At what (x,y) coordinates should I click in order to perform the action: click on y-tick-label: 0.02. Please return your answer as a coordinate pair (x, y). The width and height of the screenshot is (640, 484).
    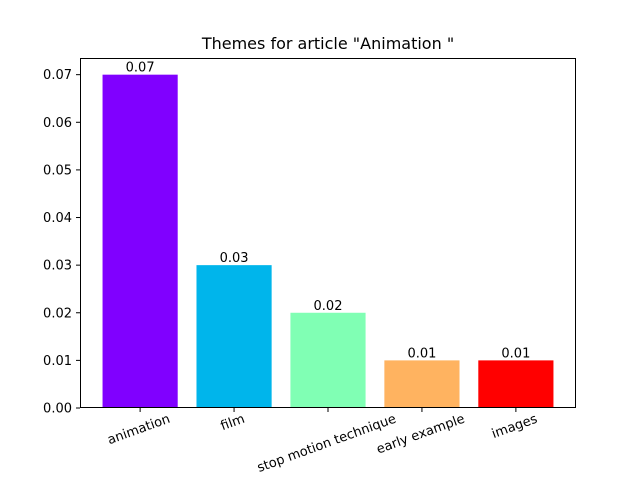
    Looking at the image, I should click on (57, 313).